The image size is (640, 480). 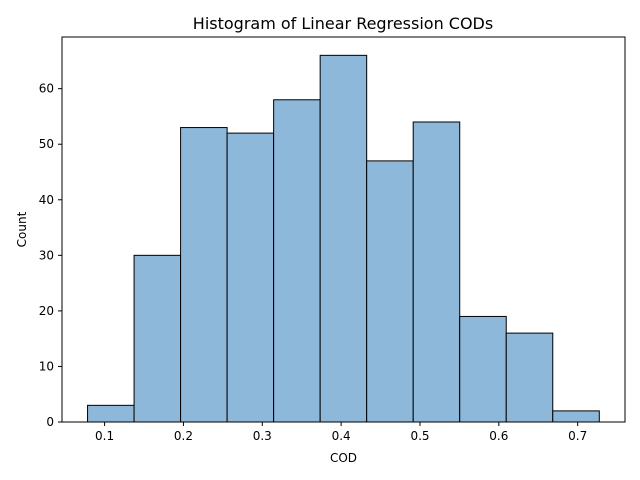 What do you see at coordinates (343, 23) in the screenshot?
I see `chart-title: Histogram of Linear Regression CODs` at bounding box center [343, 23].